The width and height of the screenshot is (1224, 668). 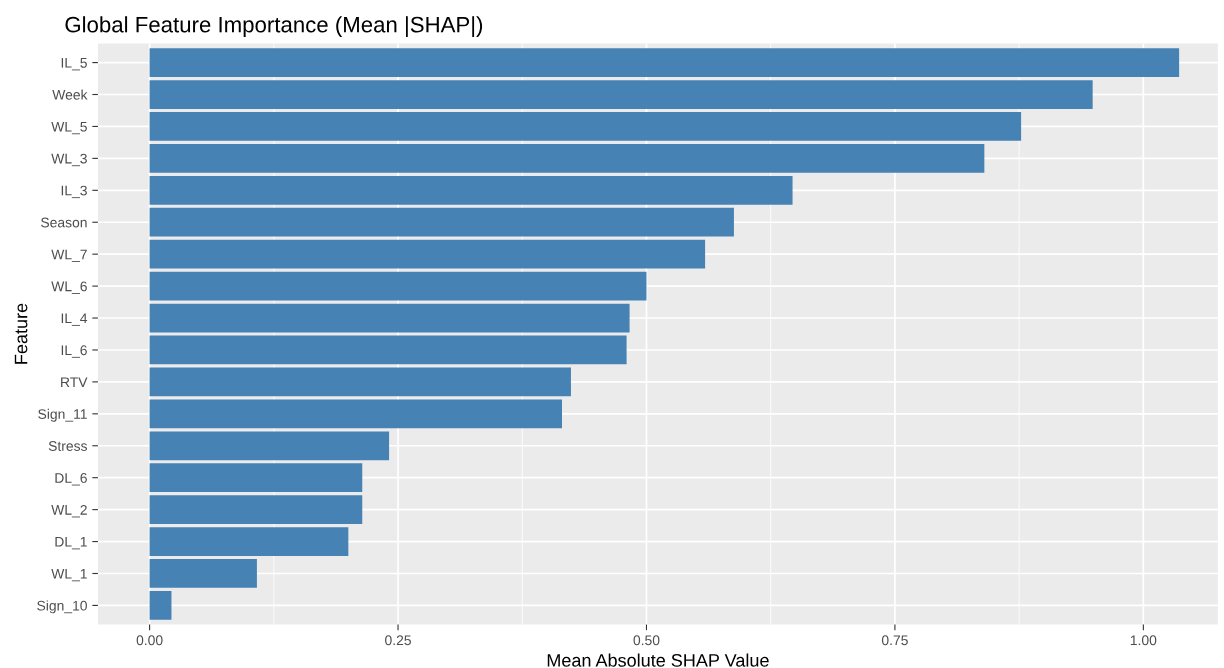 I want to click on y-tick-label: WL_2, so click(x=69, y=511).